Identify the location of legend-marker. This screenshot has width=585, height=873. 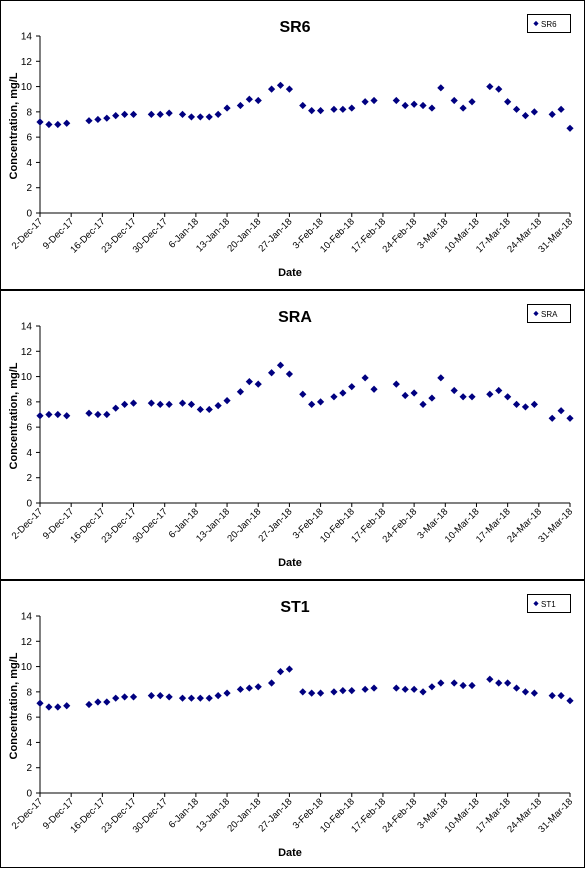
(536, 603).